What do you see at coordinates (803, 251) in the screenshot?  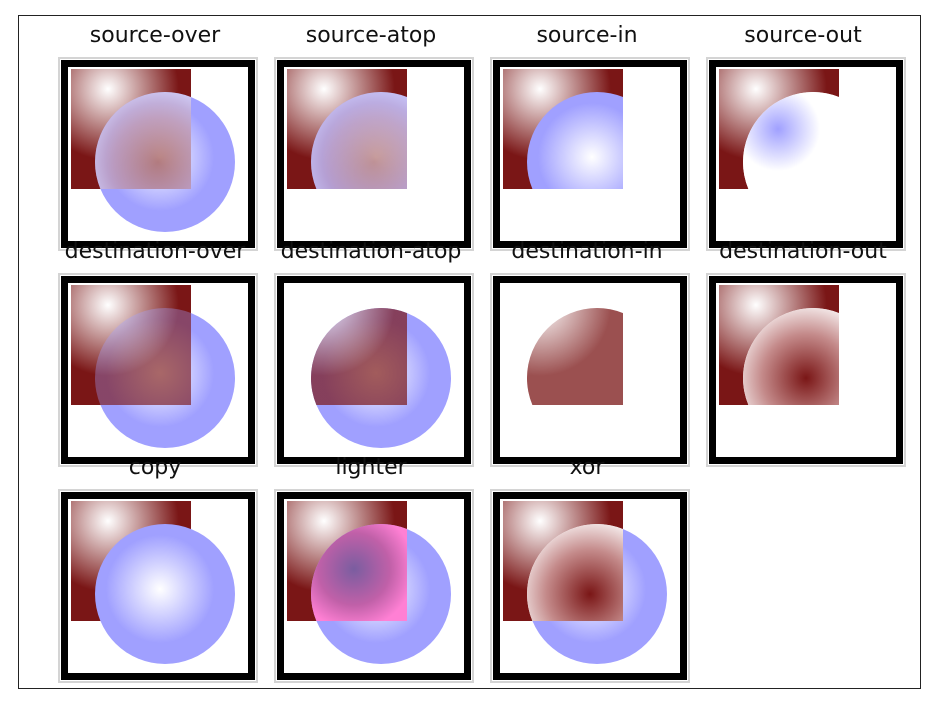 I see `operation-label: destination-out` at bounding box center [803, 251].